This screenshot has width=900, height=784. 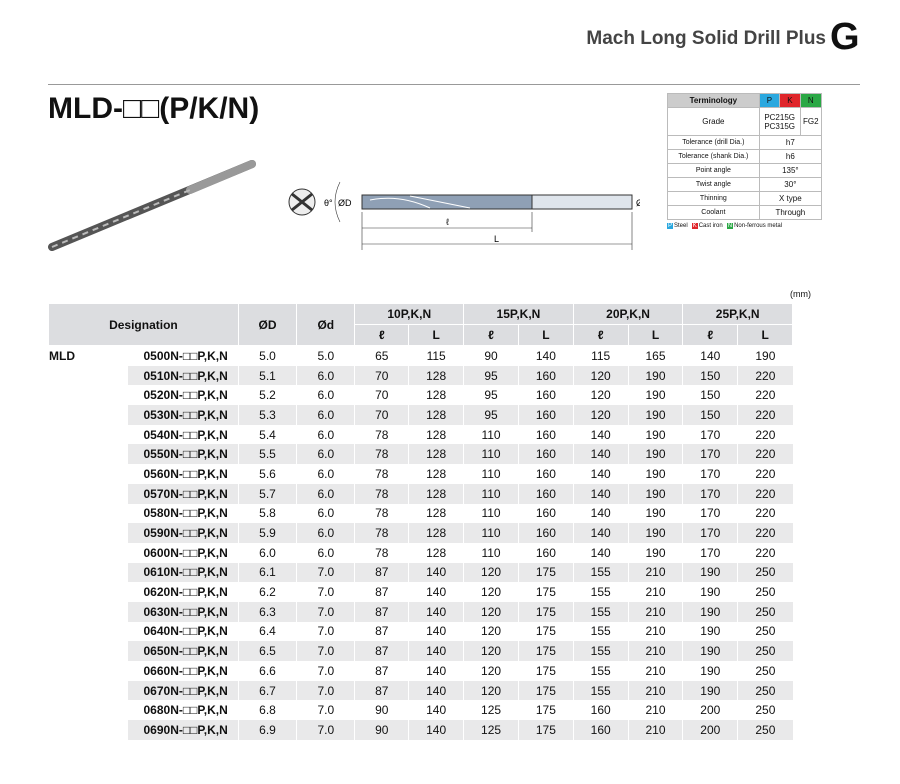 I want to click on header-cell: 25P,K,N, so click(x=738, y=314).